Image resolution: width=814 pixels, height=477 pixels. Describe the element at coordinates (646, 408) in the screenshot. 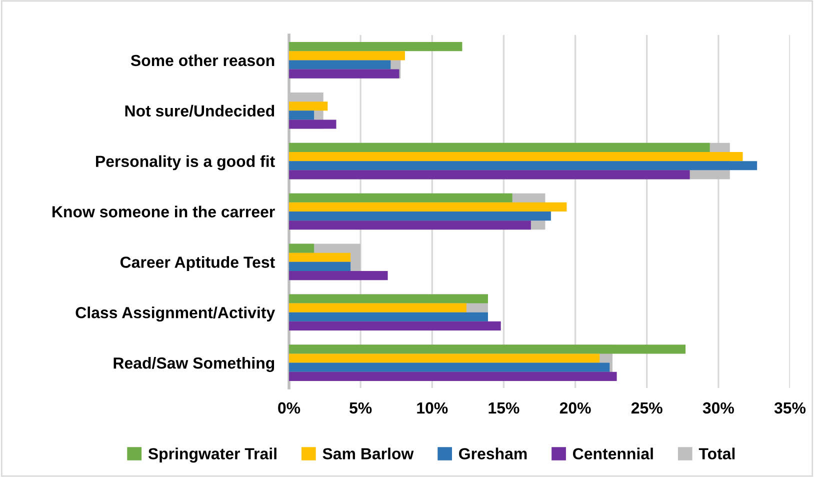

I see `x-tick-label: 25%` at that location.